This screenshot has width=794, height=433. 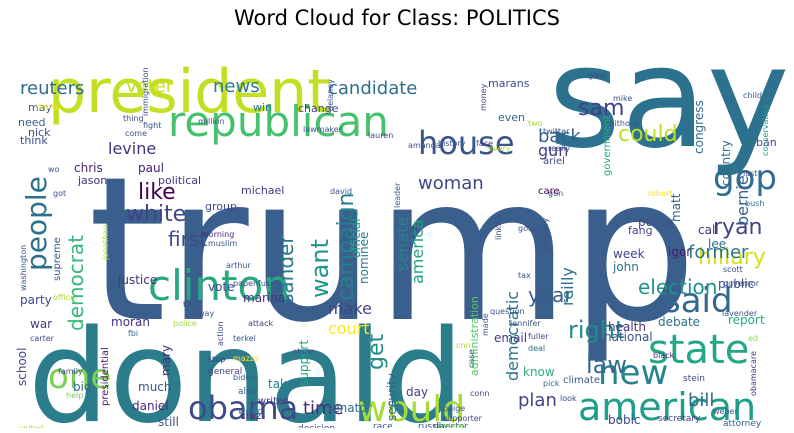 I want to click on word-cruz: cruz, so click(x=250, y=416).